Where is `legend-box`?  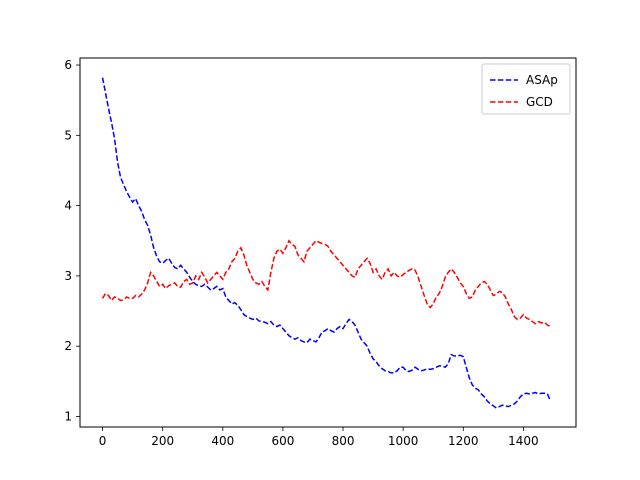 legend-box is located at coordinates (526, 89).